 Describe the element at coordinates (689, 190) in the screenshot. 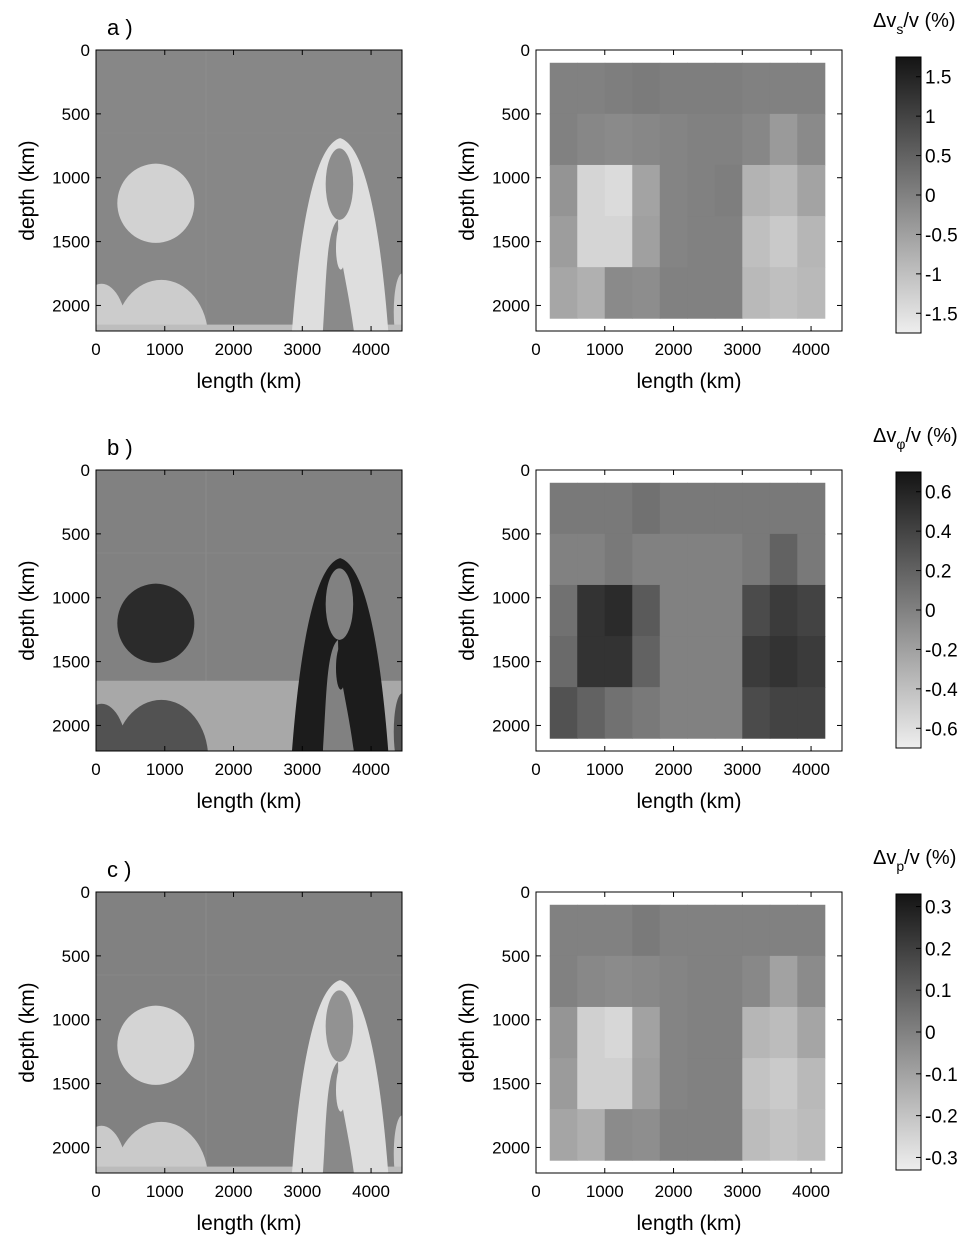

I see `right-0-axes-frame` at that location.